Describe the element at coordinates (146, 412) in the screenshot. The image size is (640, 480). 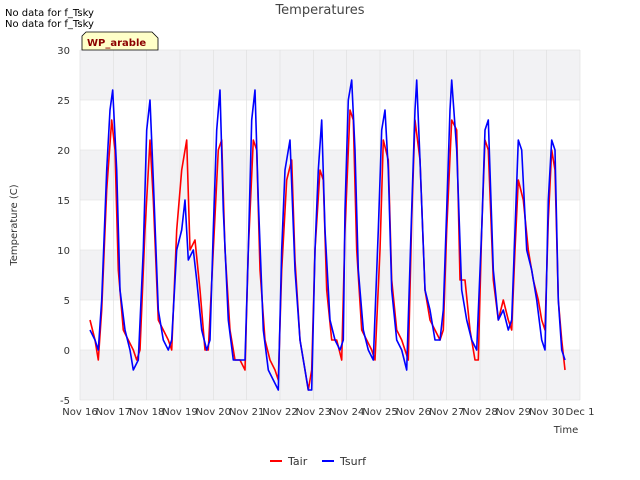
I see `x-tick-label: Nov 18` at that location.